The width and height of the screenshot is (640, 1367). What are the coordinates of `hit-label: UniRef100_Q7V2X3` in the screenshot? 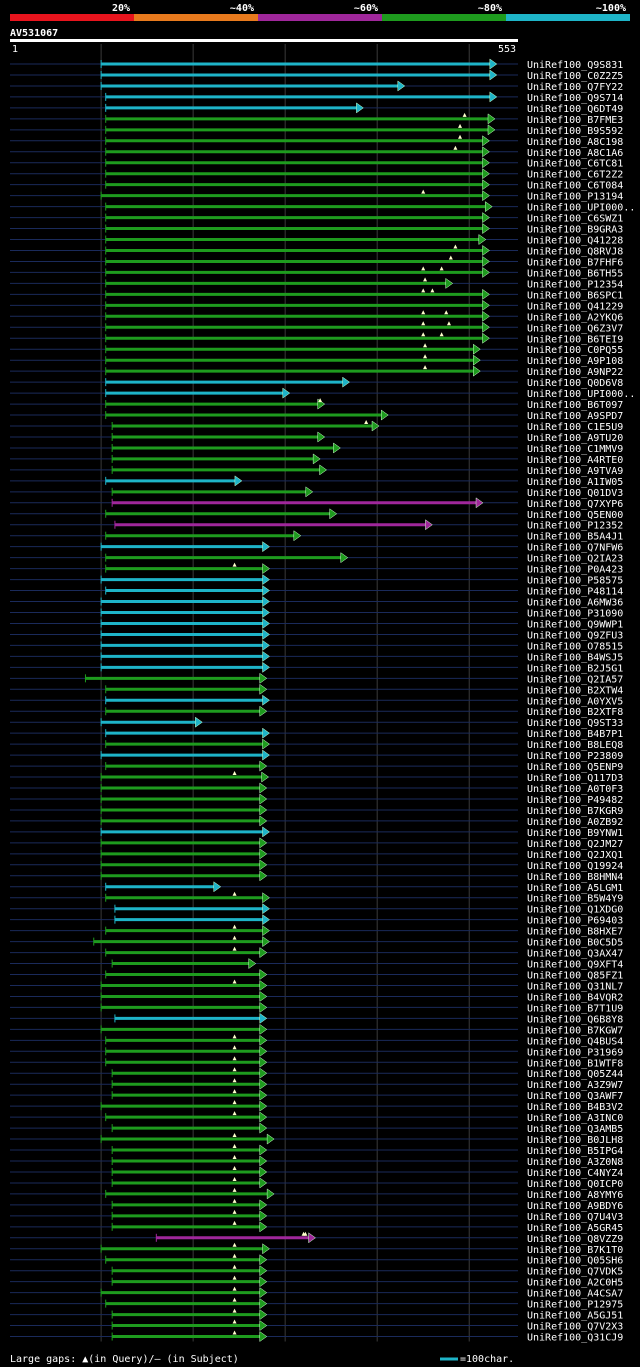 It's located at (575, 1327).